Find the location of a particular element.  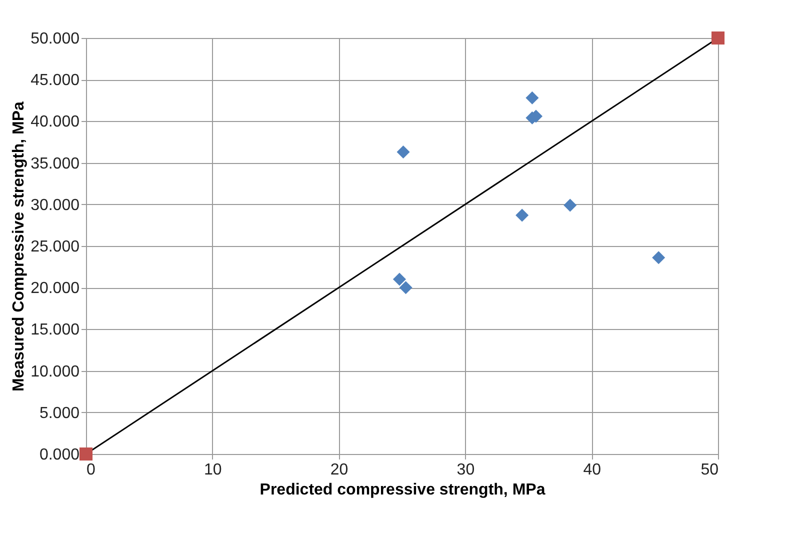

y-tick-label: 50.000 is located at coordinates (55, 39).